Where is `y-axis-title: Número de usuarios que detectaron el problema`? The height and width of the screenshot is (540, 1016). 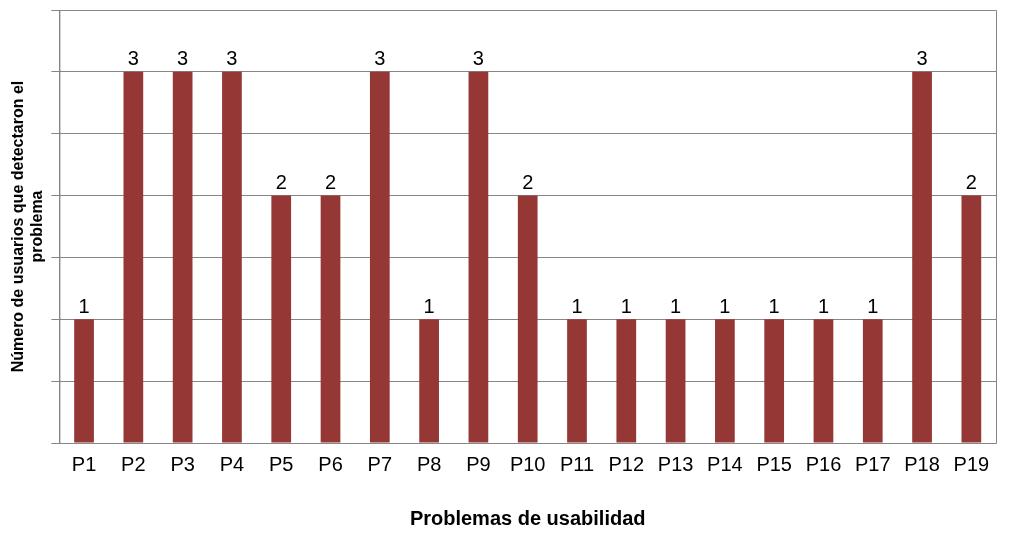
y-axis-title: Número de usuarios que detectaron el problema is located at coordinates (27, 226).